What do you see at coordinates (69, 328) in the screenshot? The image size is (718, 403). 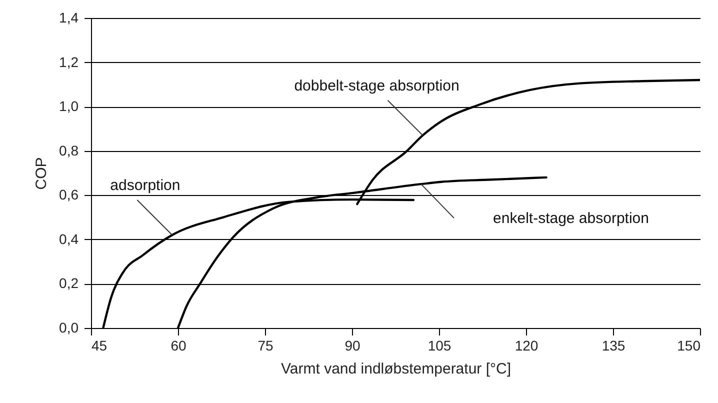 I see `y-tick-label: 0,0` at bounding box center [69, 328].